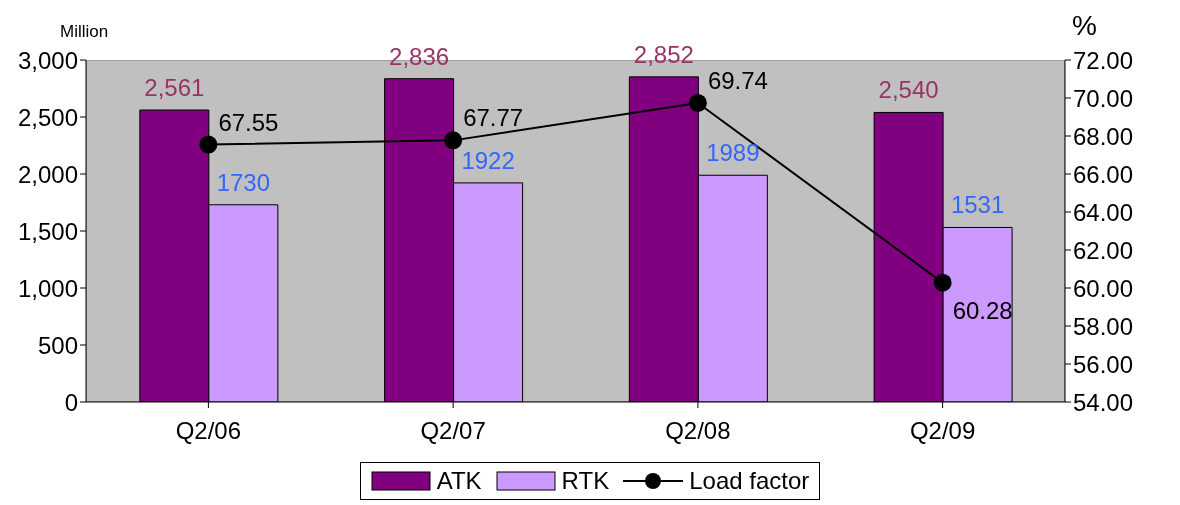  What do you see at coordinates (47, 288) in the screenshot?
I see `y-tick-label: 1,000` at bounding box center [47, 288].